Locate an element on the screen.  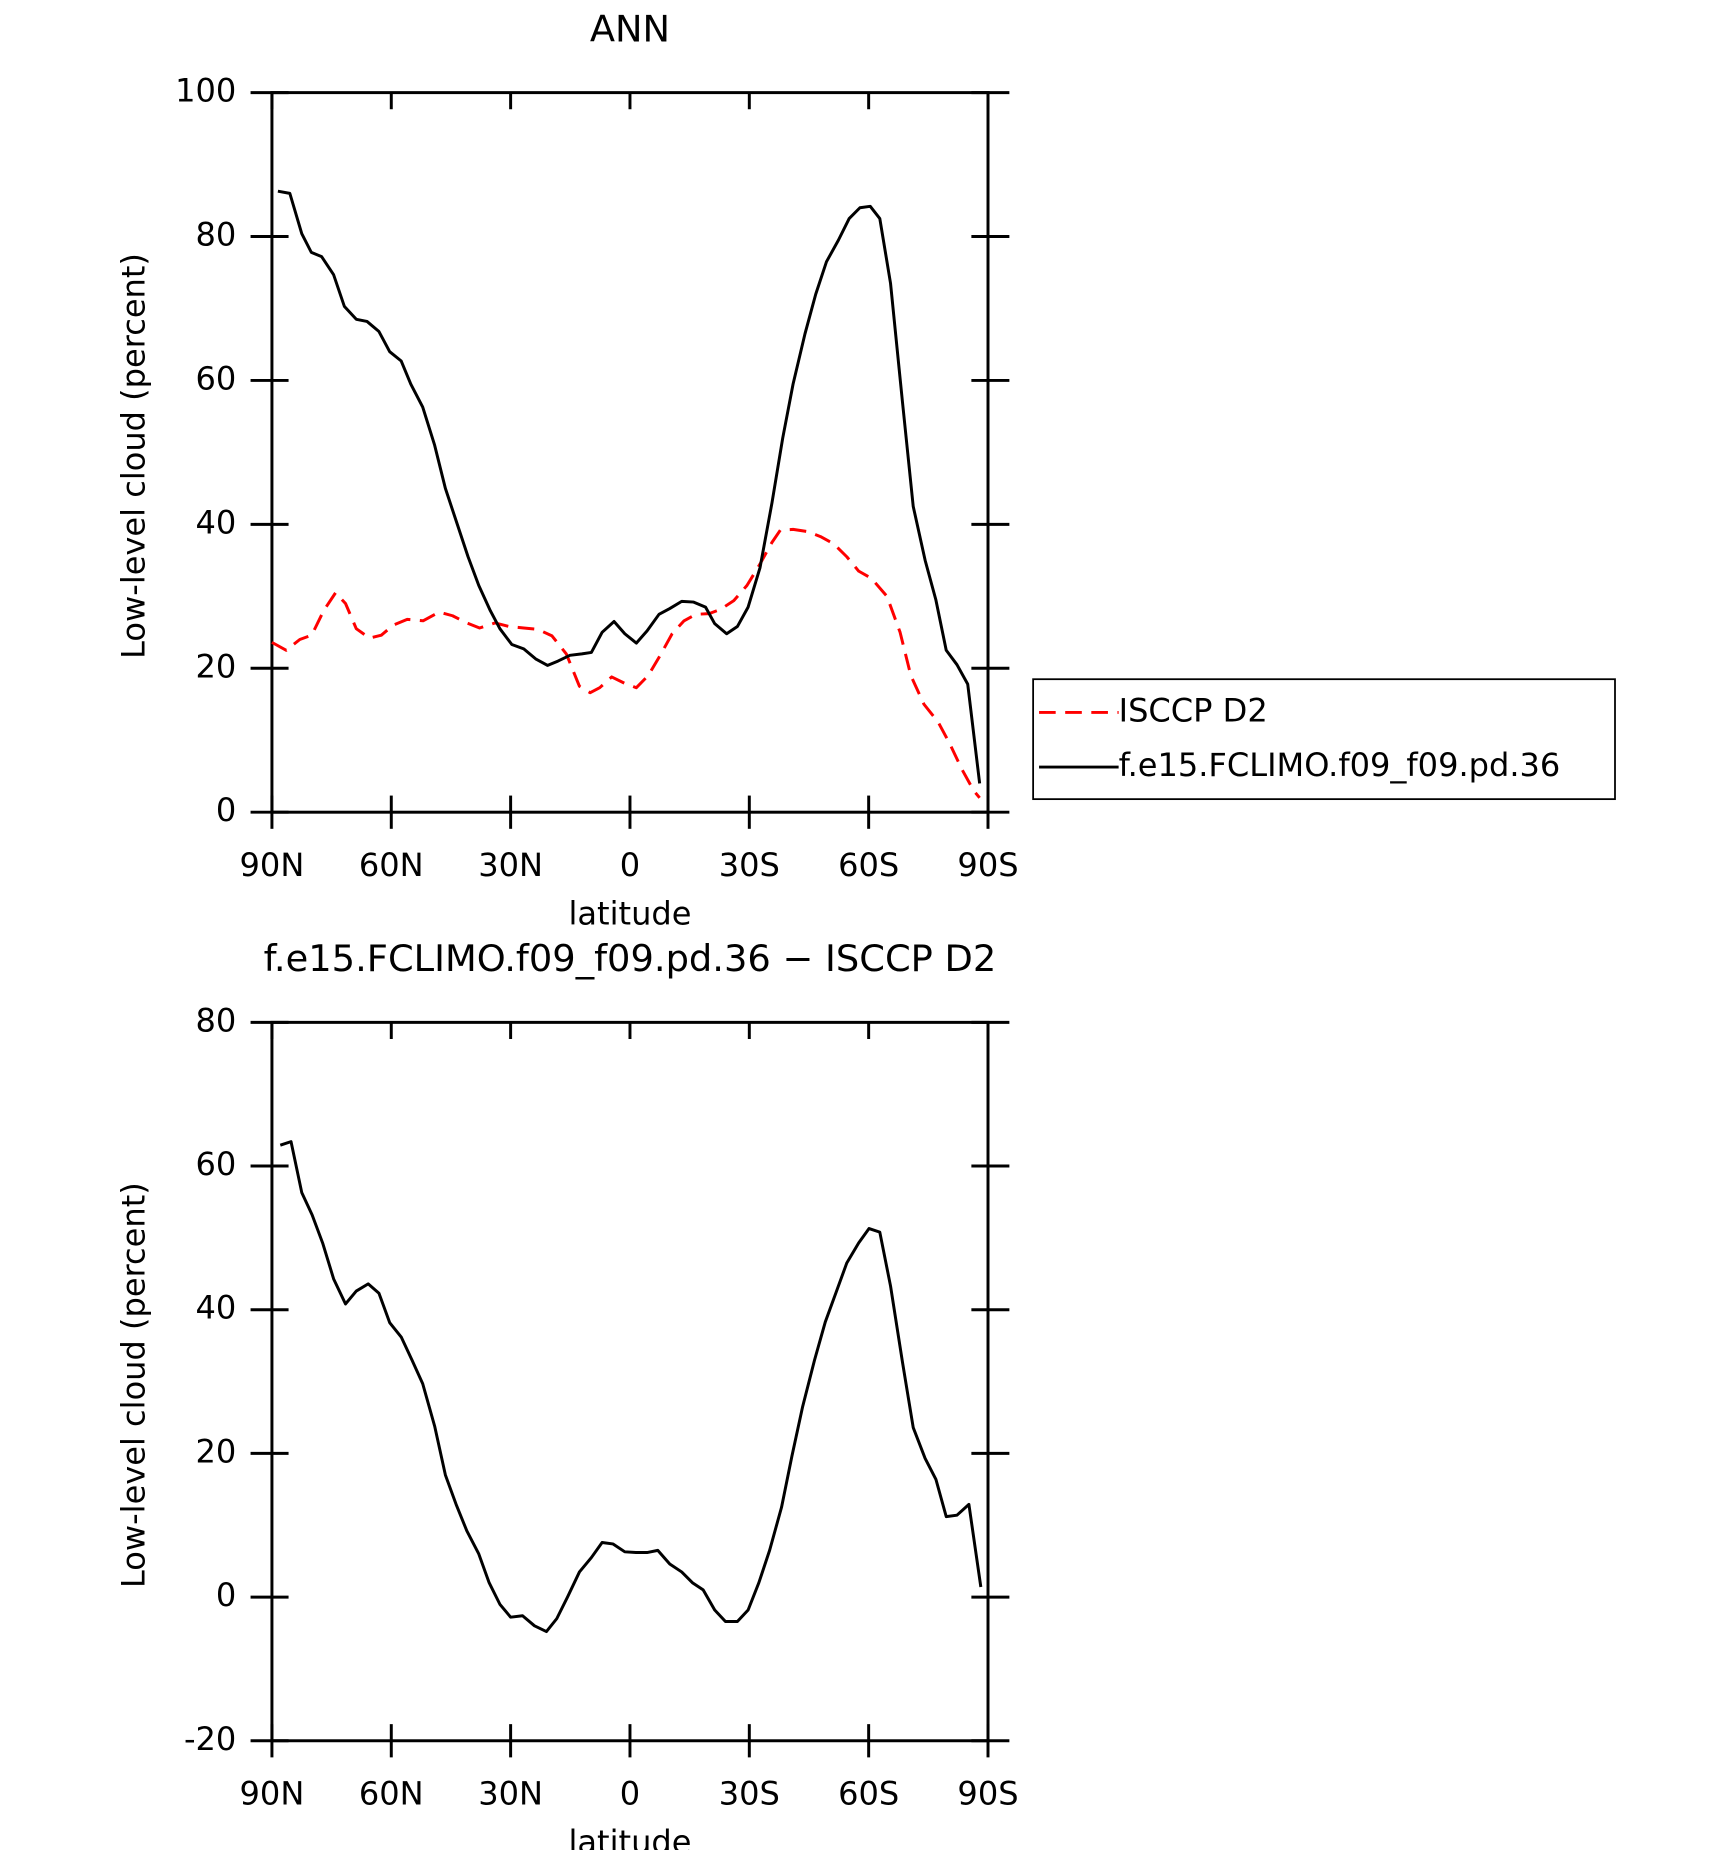
y-tick-label: 100 is located at coordinates (205, 91).